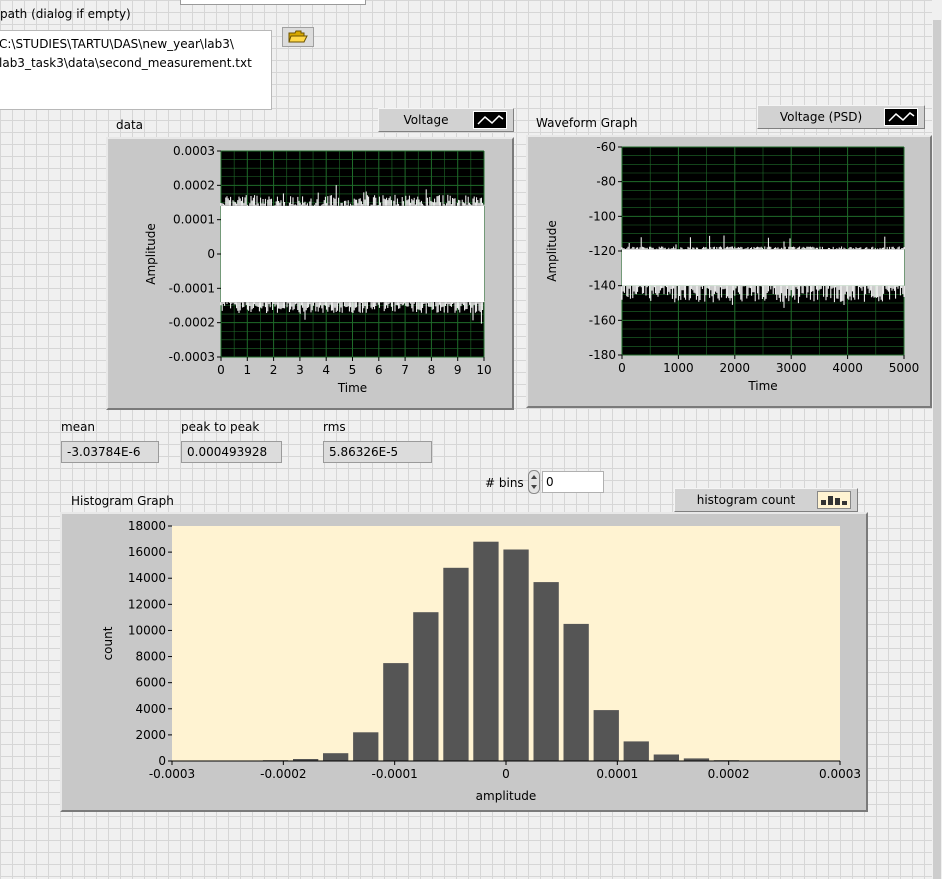  Describe the element at coordinates (602, 320) in the screenshot. I see `y-tick-label: -160` at that location.